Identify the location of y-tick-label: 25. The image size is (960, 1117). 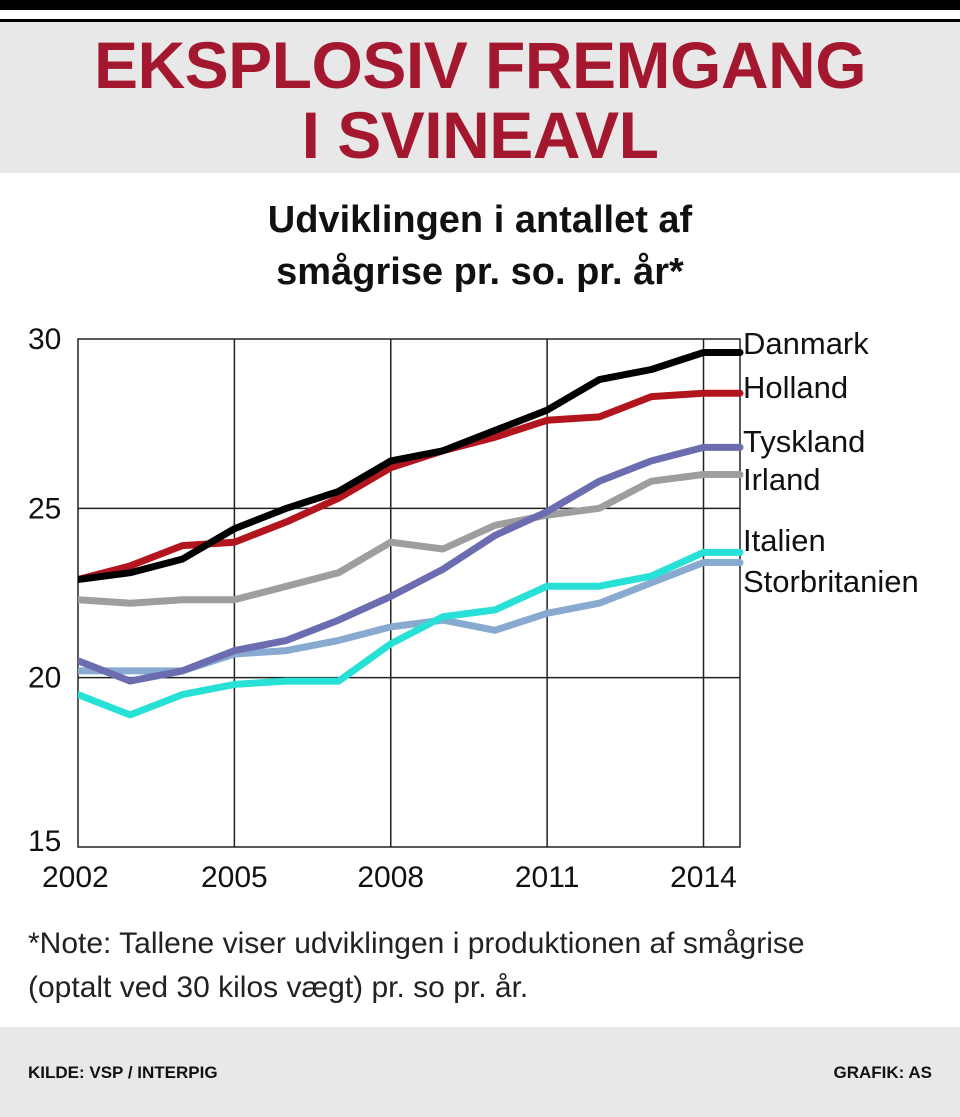
(44, 508).